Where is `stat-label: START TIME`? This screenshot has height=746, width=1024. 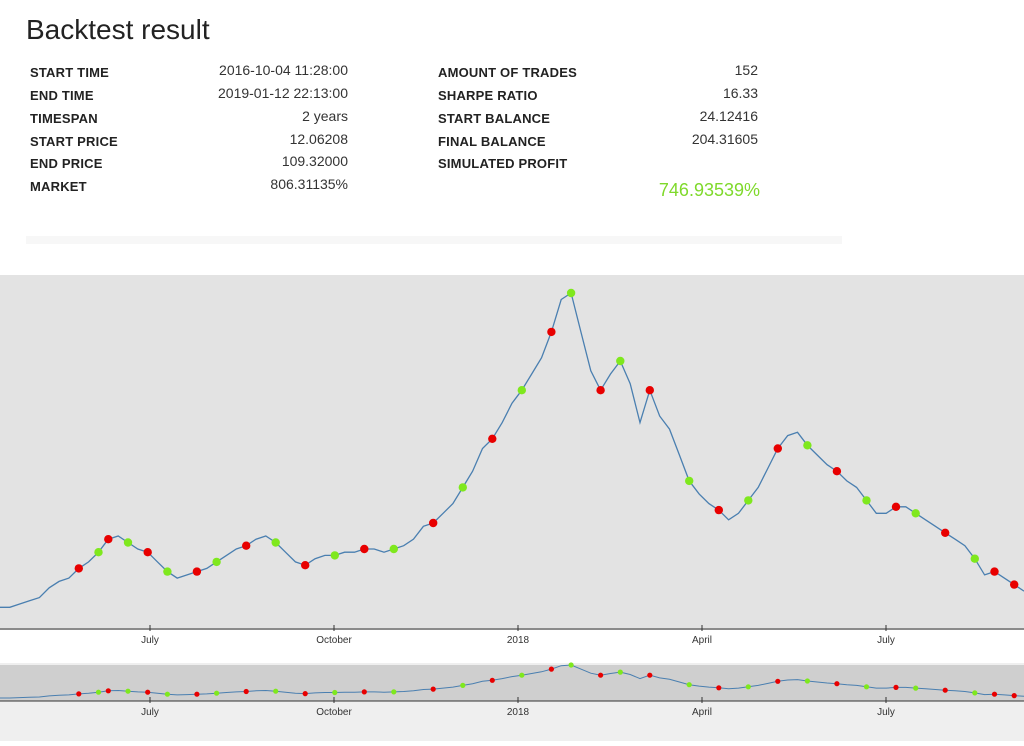
stat-label: START TIME is located at coordinates (70, 72).